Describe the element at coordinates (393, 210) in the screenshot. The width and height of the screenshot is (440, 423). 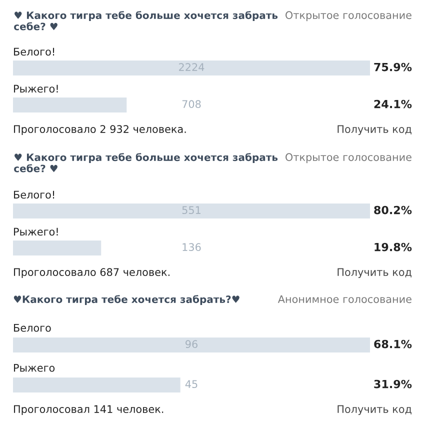
I see `text: 80.2%` at that location.